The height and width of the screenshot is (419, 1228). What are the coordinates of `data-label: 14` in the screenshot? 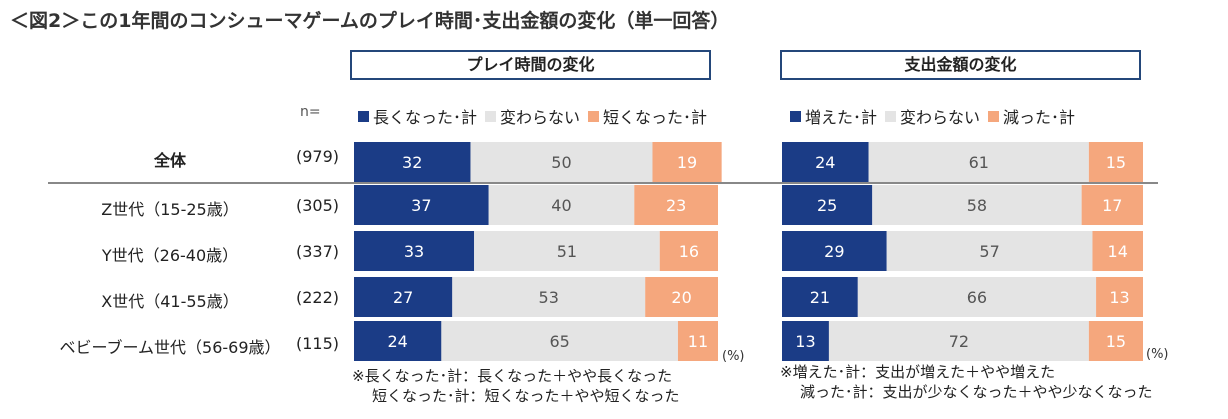 It's located at (1118, 251).